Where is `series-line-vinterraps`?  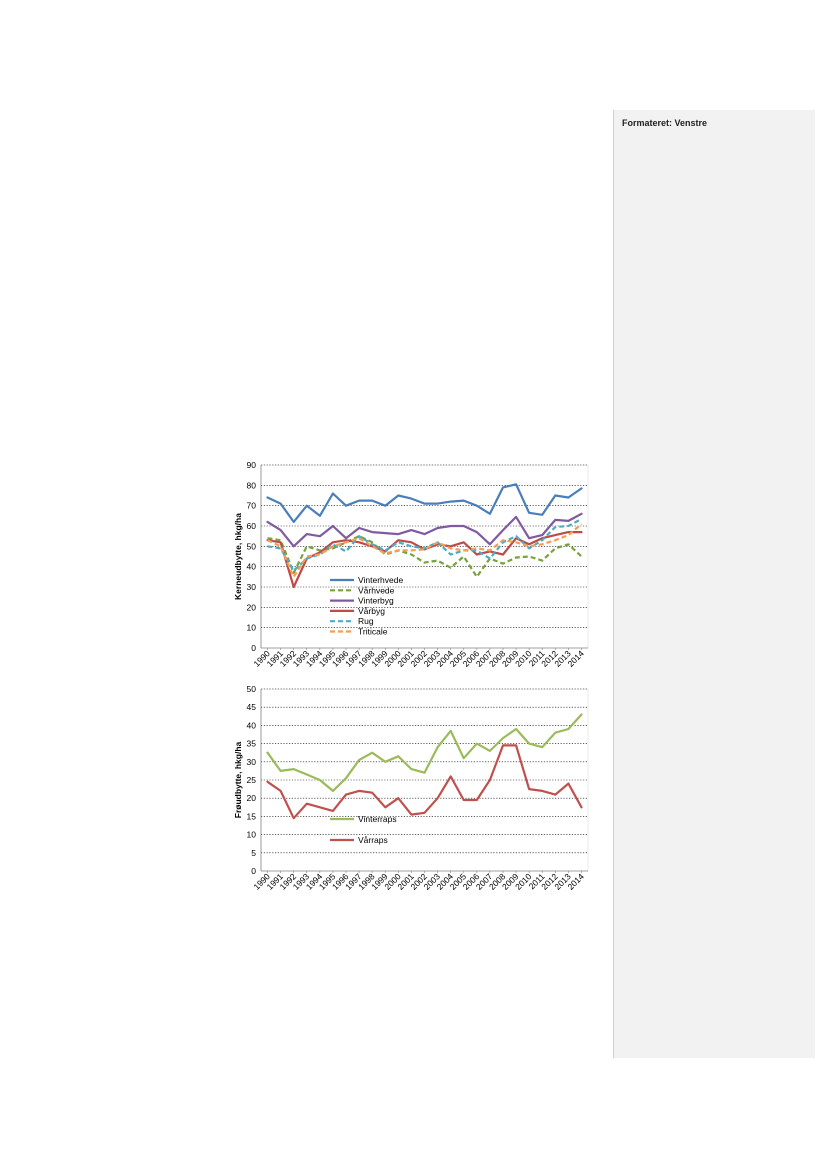
series-line-vinterraps is located at coordinates (424, 753).